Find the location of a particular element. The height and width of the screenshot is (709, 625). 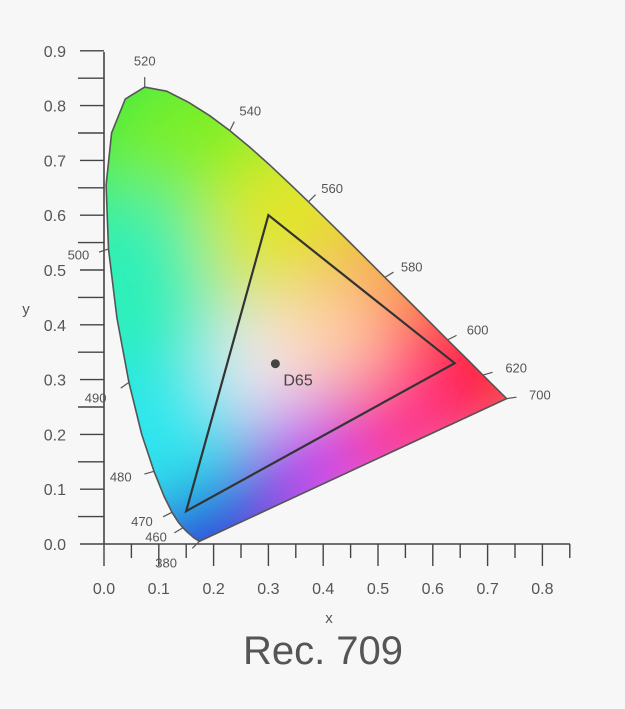

x-tick-label: 0.4 is located at coordinates (323, 589).